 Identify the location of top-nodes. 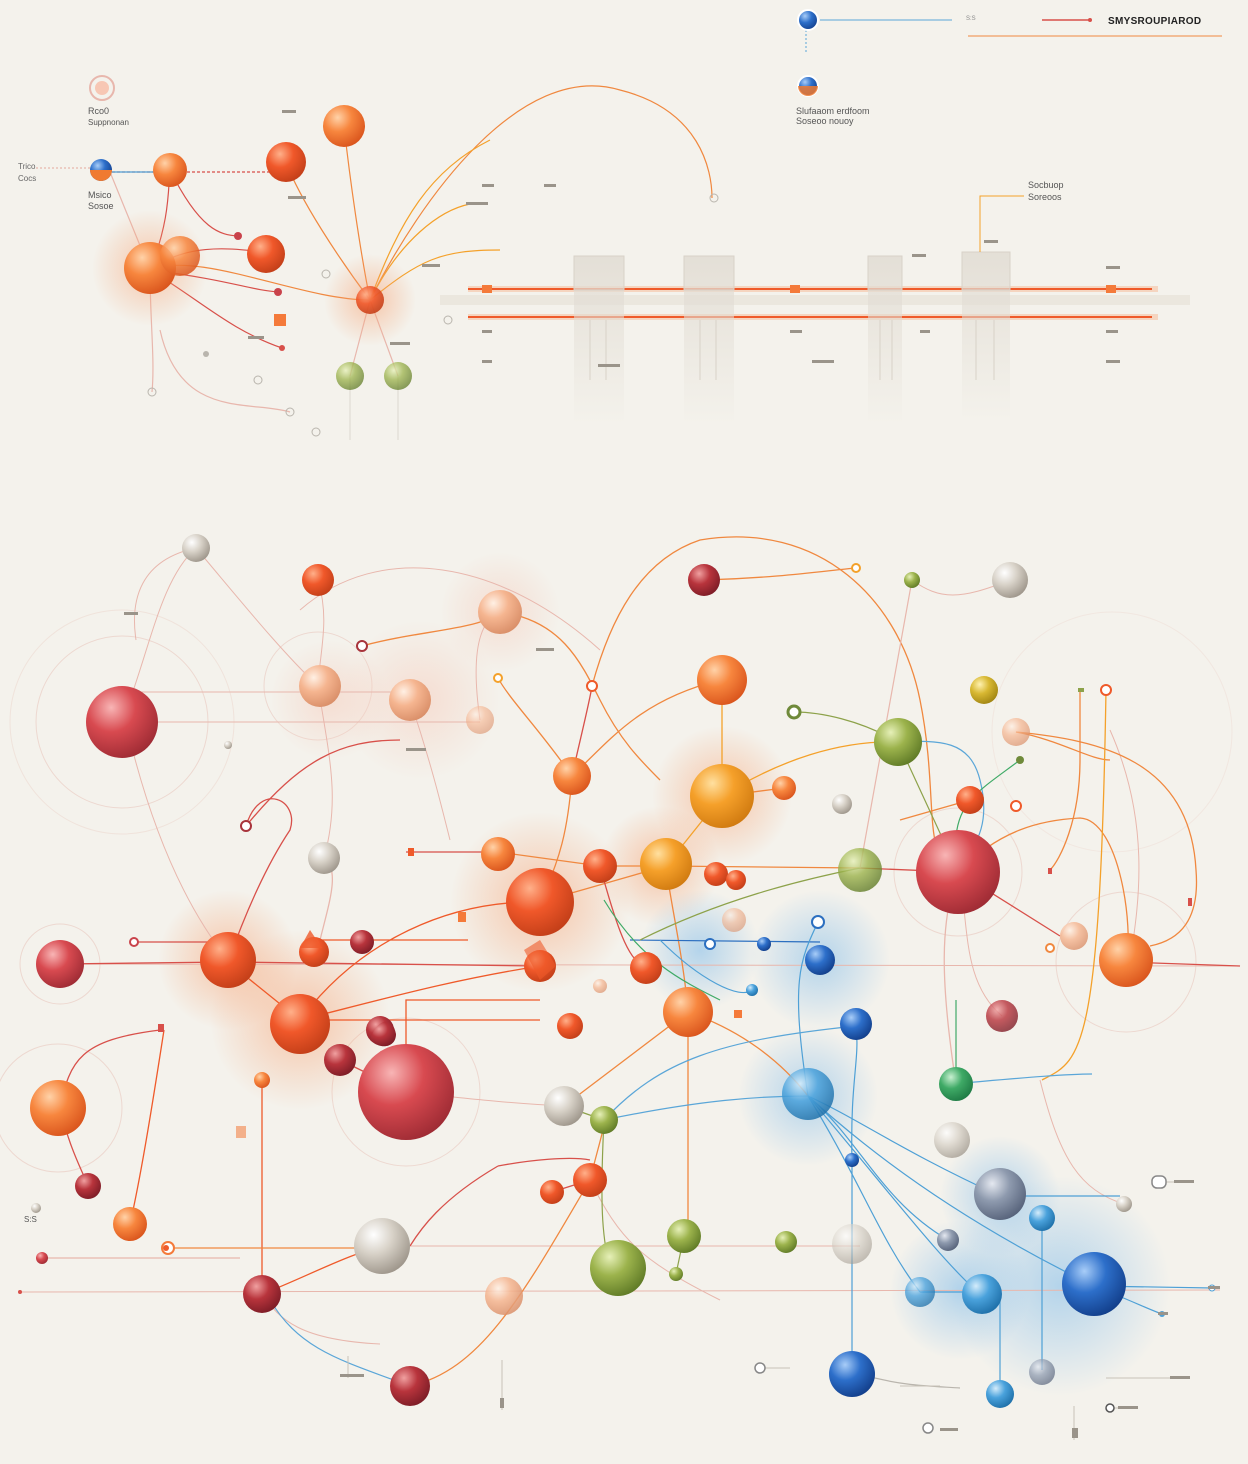
(404, 256).